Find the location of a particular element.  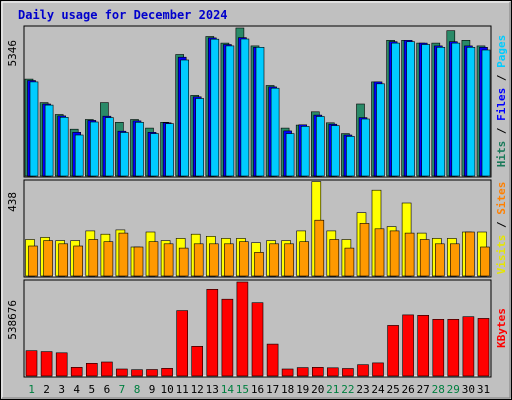

legend-part-1: / is located at coordinates (501, 131).